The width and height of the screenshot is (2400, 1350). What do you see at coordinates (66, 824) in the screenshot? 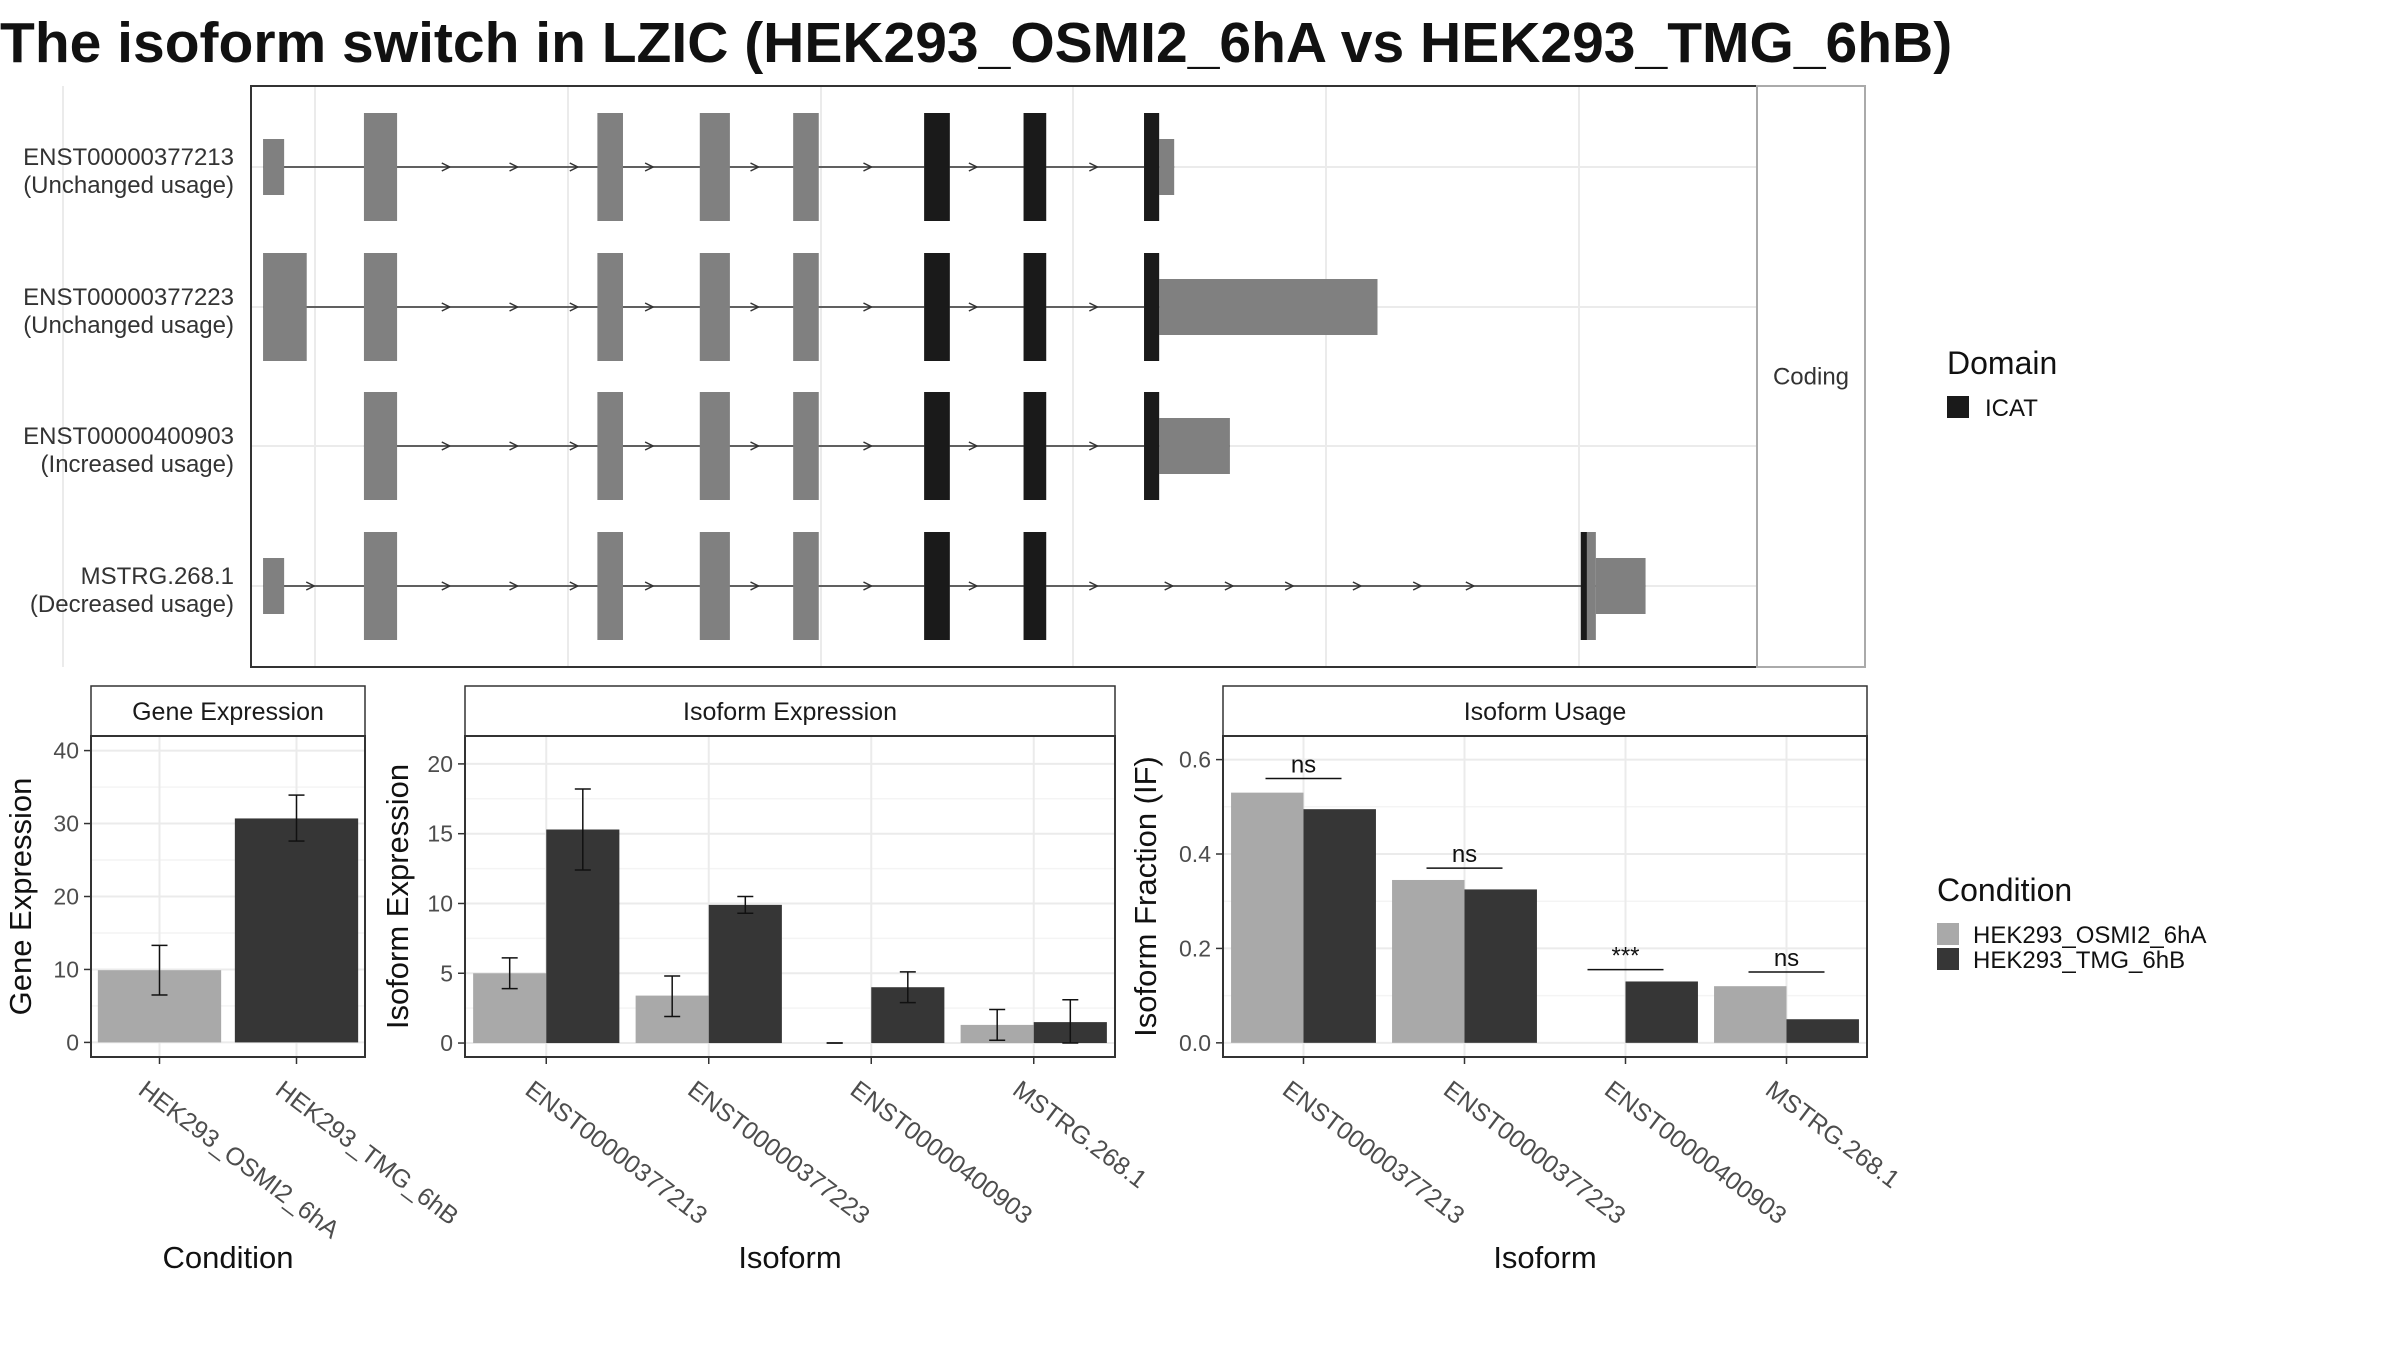
I see `y-tick-label: 30` at bounding box center [66, 824].